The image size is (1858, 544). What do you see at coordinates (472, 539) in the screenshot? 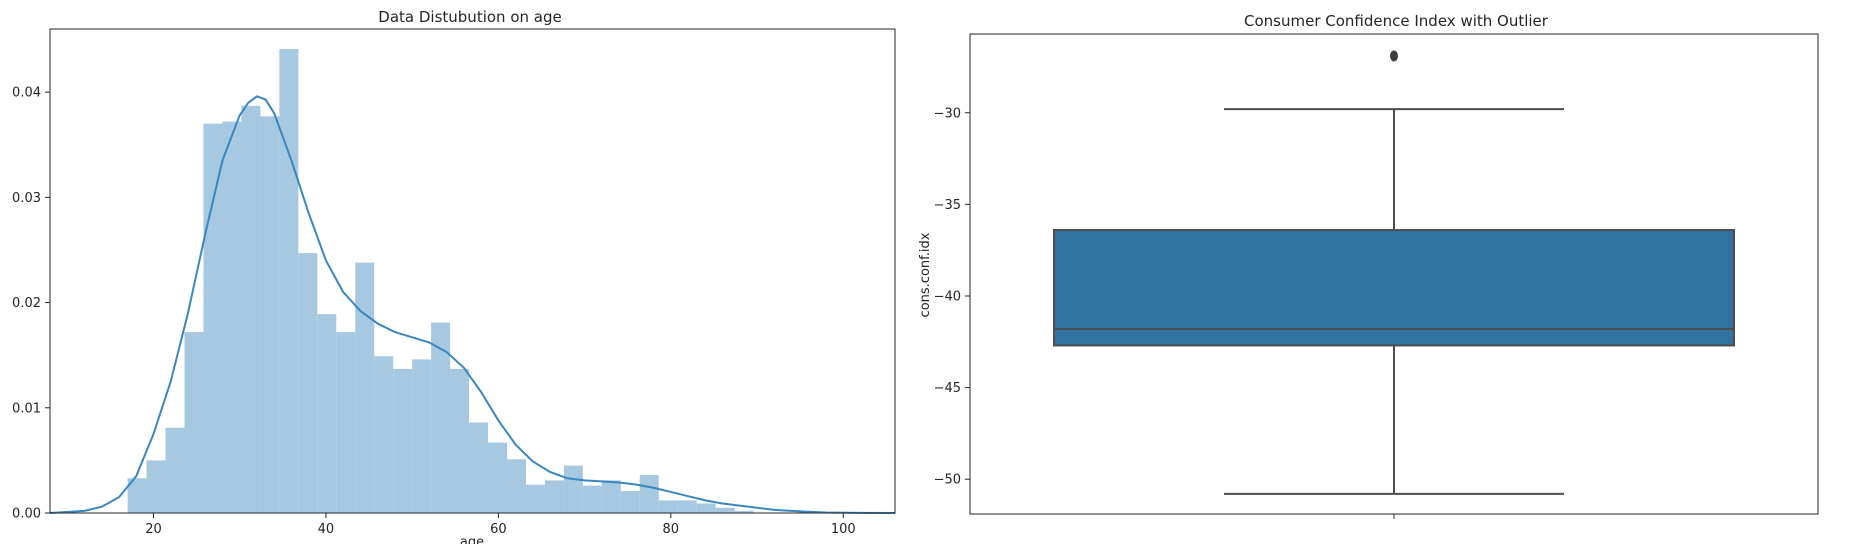
I see `x-axis-label: age` at bounding box center [472, 539].